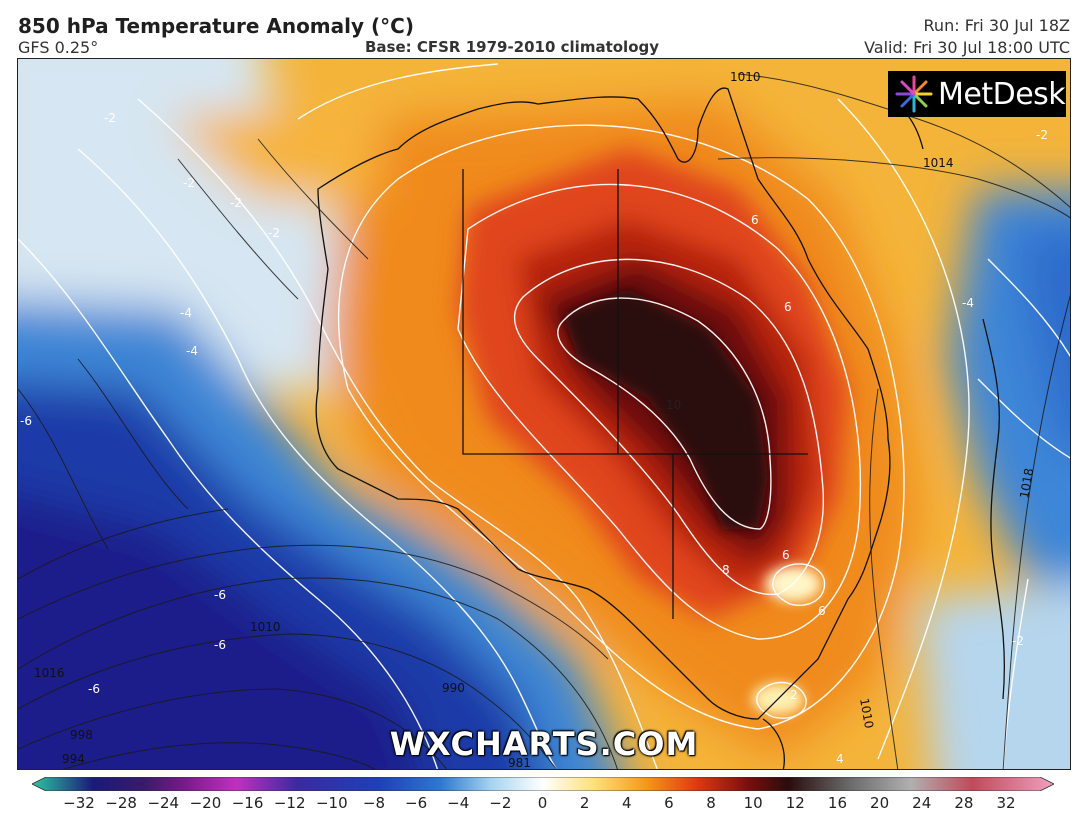 This screenshot has height=833, width=1088. I want to click on isobar-label: 998, so click(81, 735).